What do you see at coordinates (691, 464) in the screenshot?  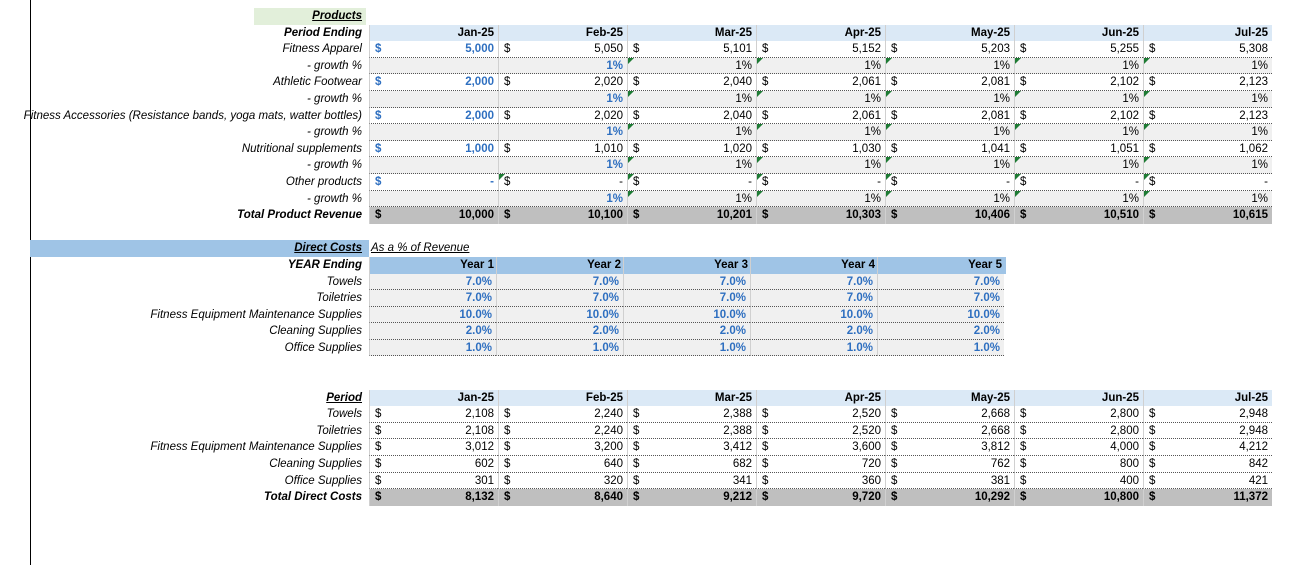 I see `value-cell: $682` at bounding box center [691, 464].